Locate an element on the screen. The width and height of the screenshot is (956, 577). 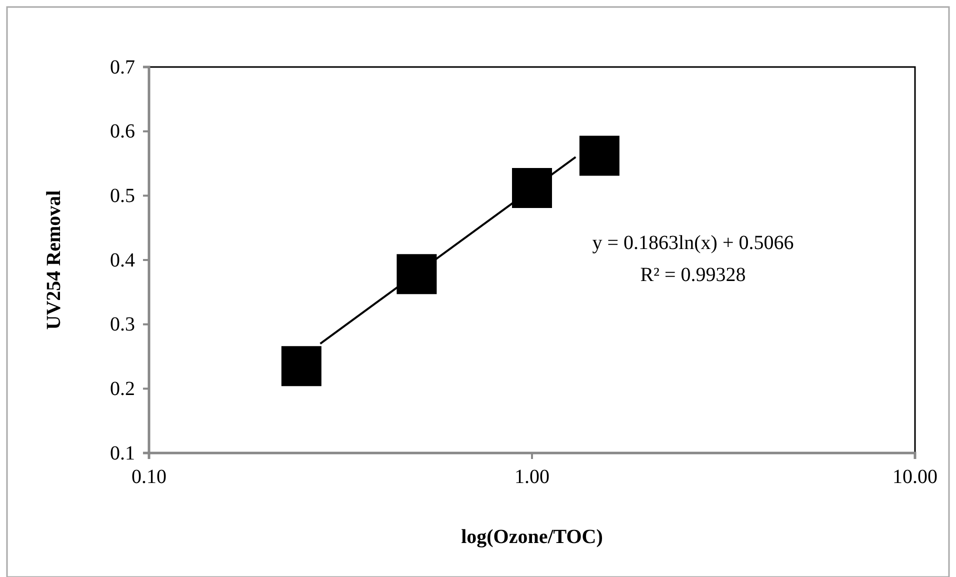
y-tick-label: 0.7 is located at coordinates (122, 67).